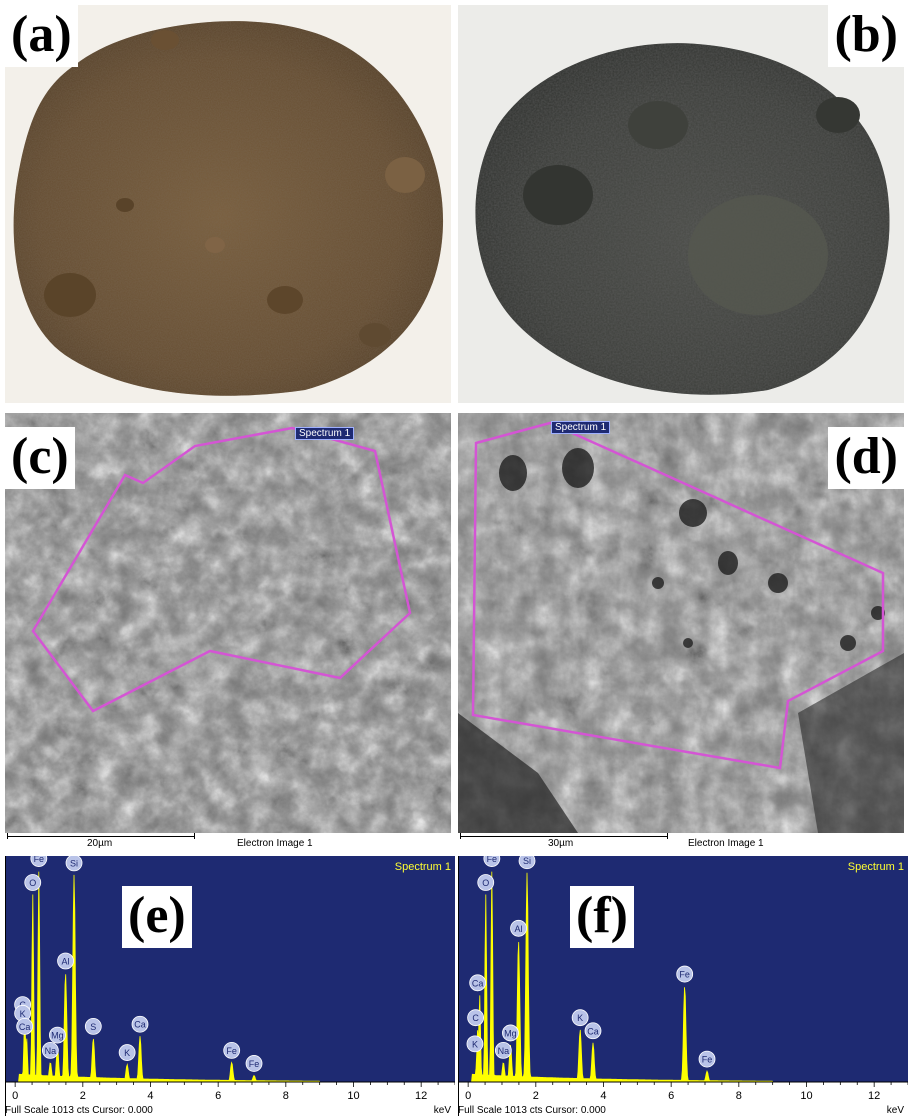 Image resolution: width=909 pixels, height=1120 pixels. I want to click on spectrum-label-c: Spectrum 1, so click(325, 433).